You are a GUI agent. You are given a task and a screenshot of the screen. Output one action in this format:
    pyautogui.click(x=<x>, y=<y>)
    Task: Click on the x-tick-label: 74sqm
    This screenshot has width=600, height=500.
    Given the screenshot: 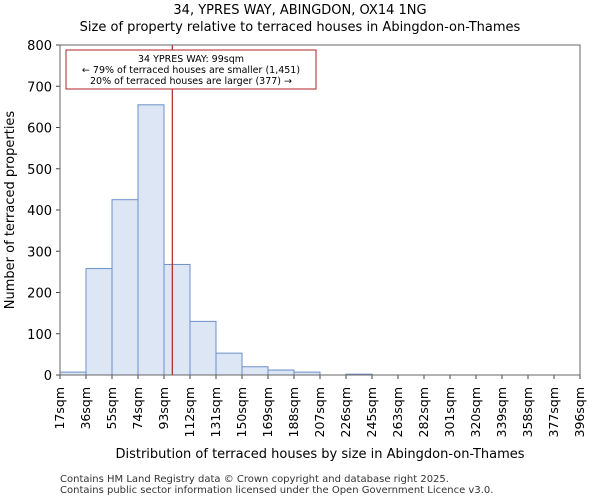 What is the action you would take?
    pyautogui.click(x=137, y=408)
    